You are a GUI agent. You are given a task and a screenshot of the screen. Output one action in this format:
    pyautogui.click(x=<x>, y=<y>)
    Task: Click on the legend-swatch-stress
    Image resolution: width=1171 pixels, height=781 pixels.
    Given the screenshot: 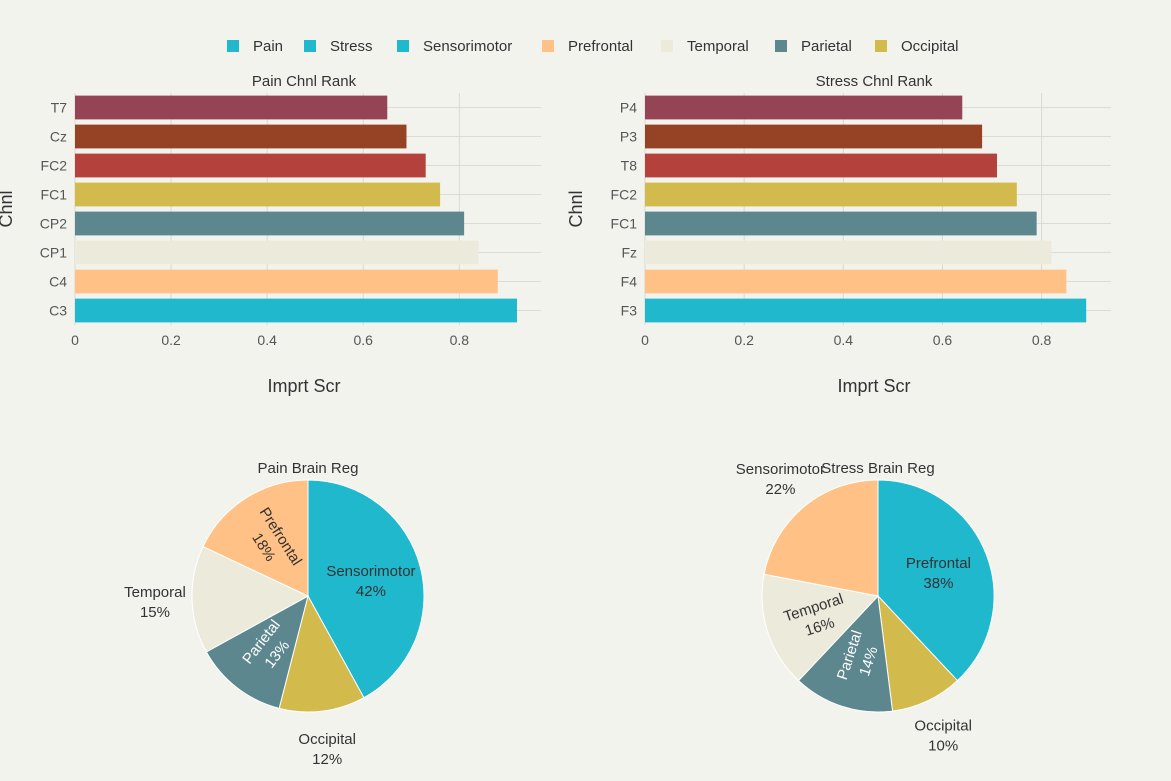 What is the action you would take?
    pyautogui.click(x=310, y=46)
    